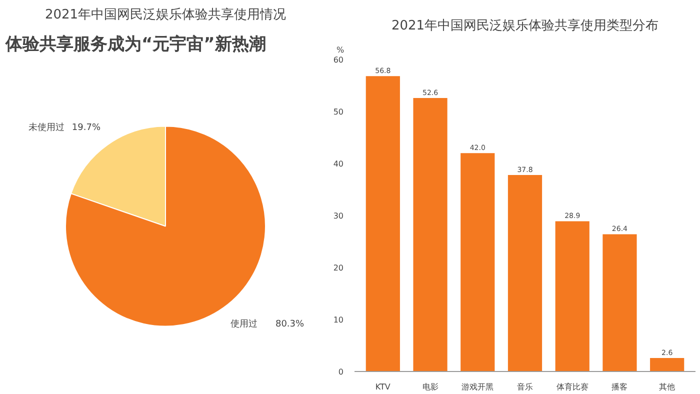 The image size is (700, 394). I want to click on x-tick-label: 音乐, so click(525, 387).